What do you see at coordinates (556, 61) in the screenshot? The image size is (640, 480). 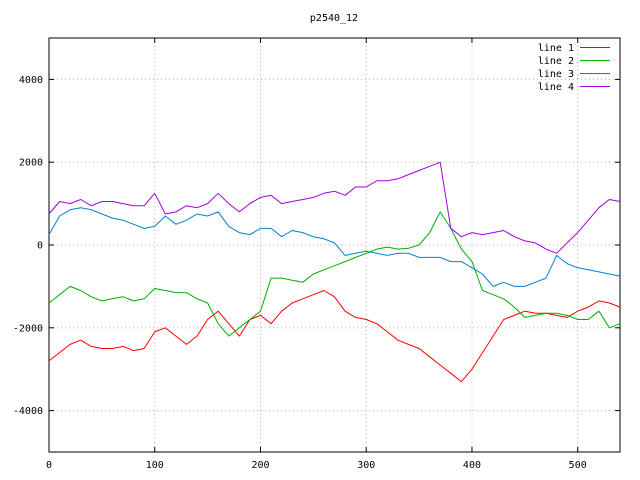 I see `legend-label-2: line 2` at bounding box center [556, 61].